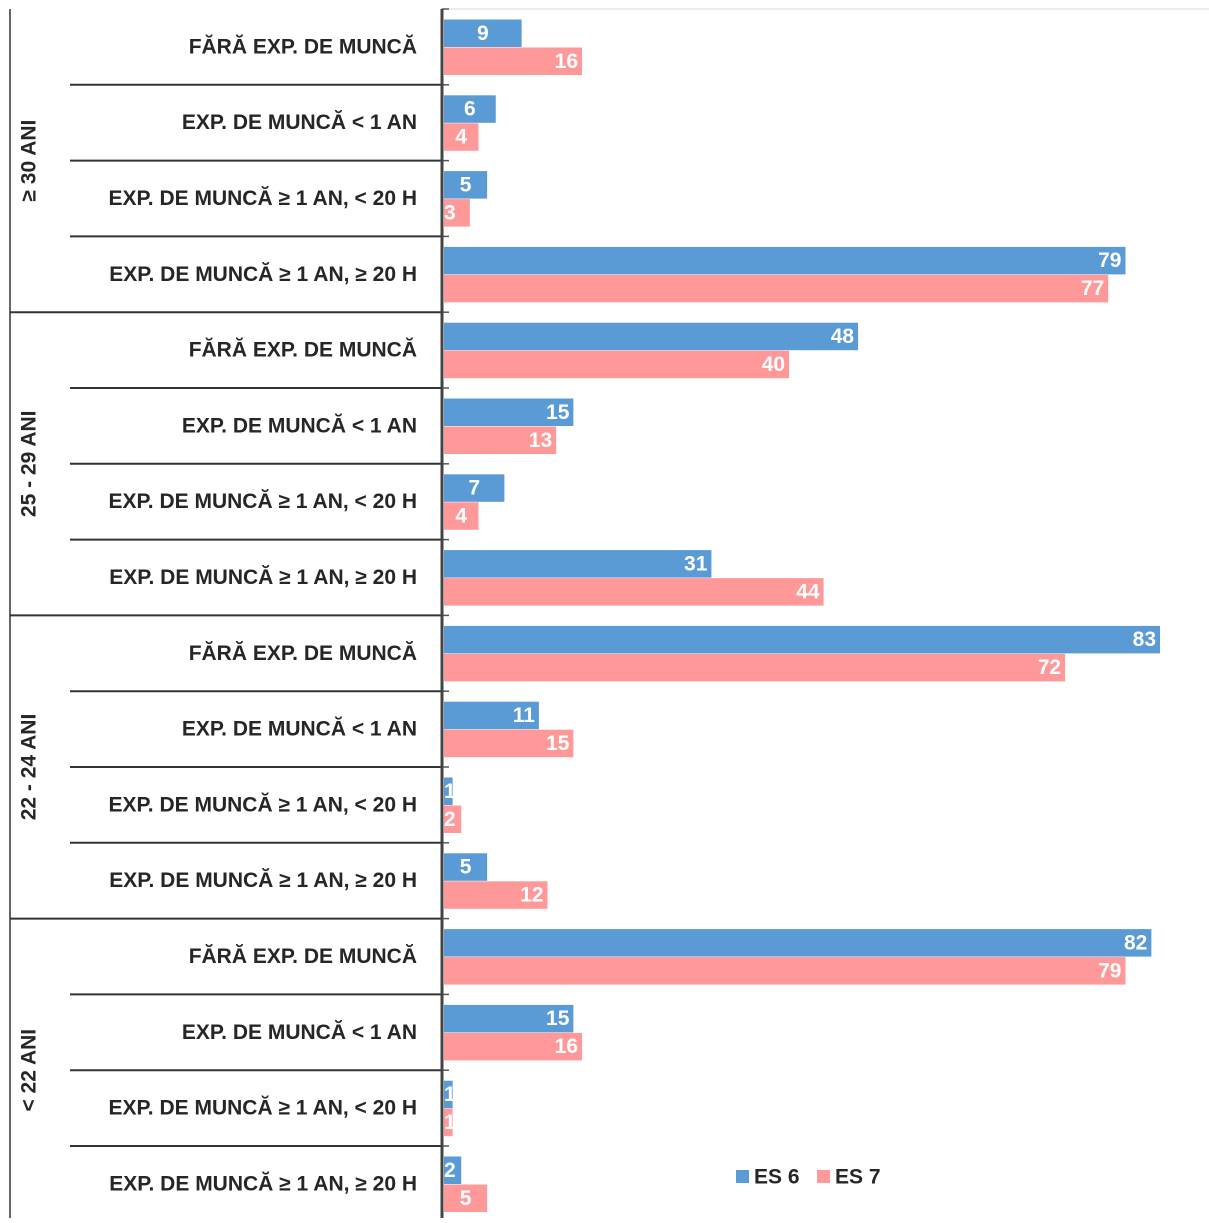 The width and height of the screenshot is (1209, 1223). I want to click on data-label: 82, so click(1135, 942).